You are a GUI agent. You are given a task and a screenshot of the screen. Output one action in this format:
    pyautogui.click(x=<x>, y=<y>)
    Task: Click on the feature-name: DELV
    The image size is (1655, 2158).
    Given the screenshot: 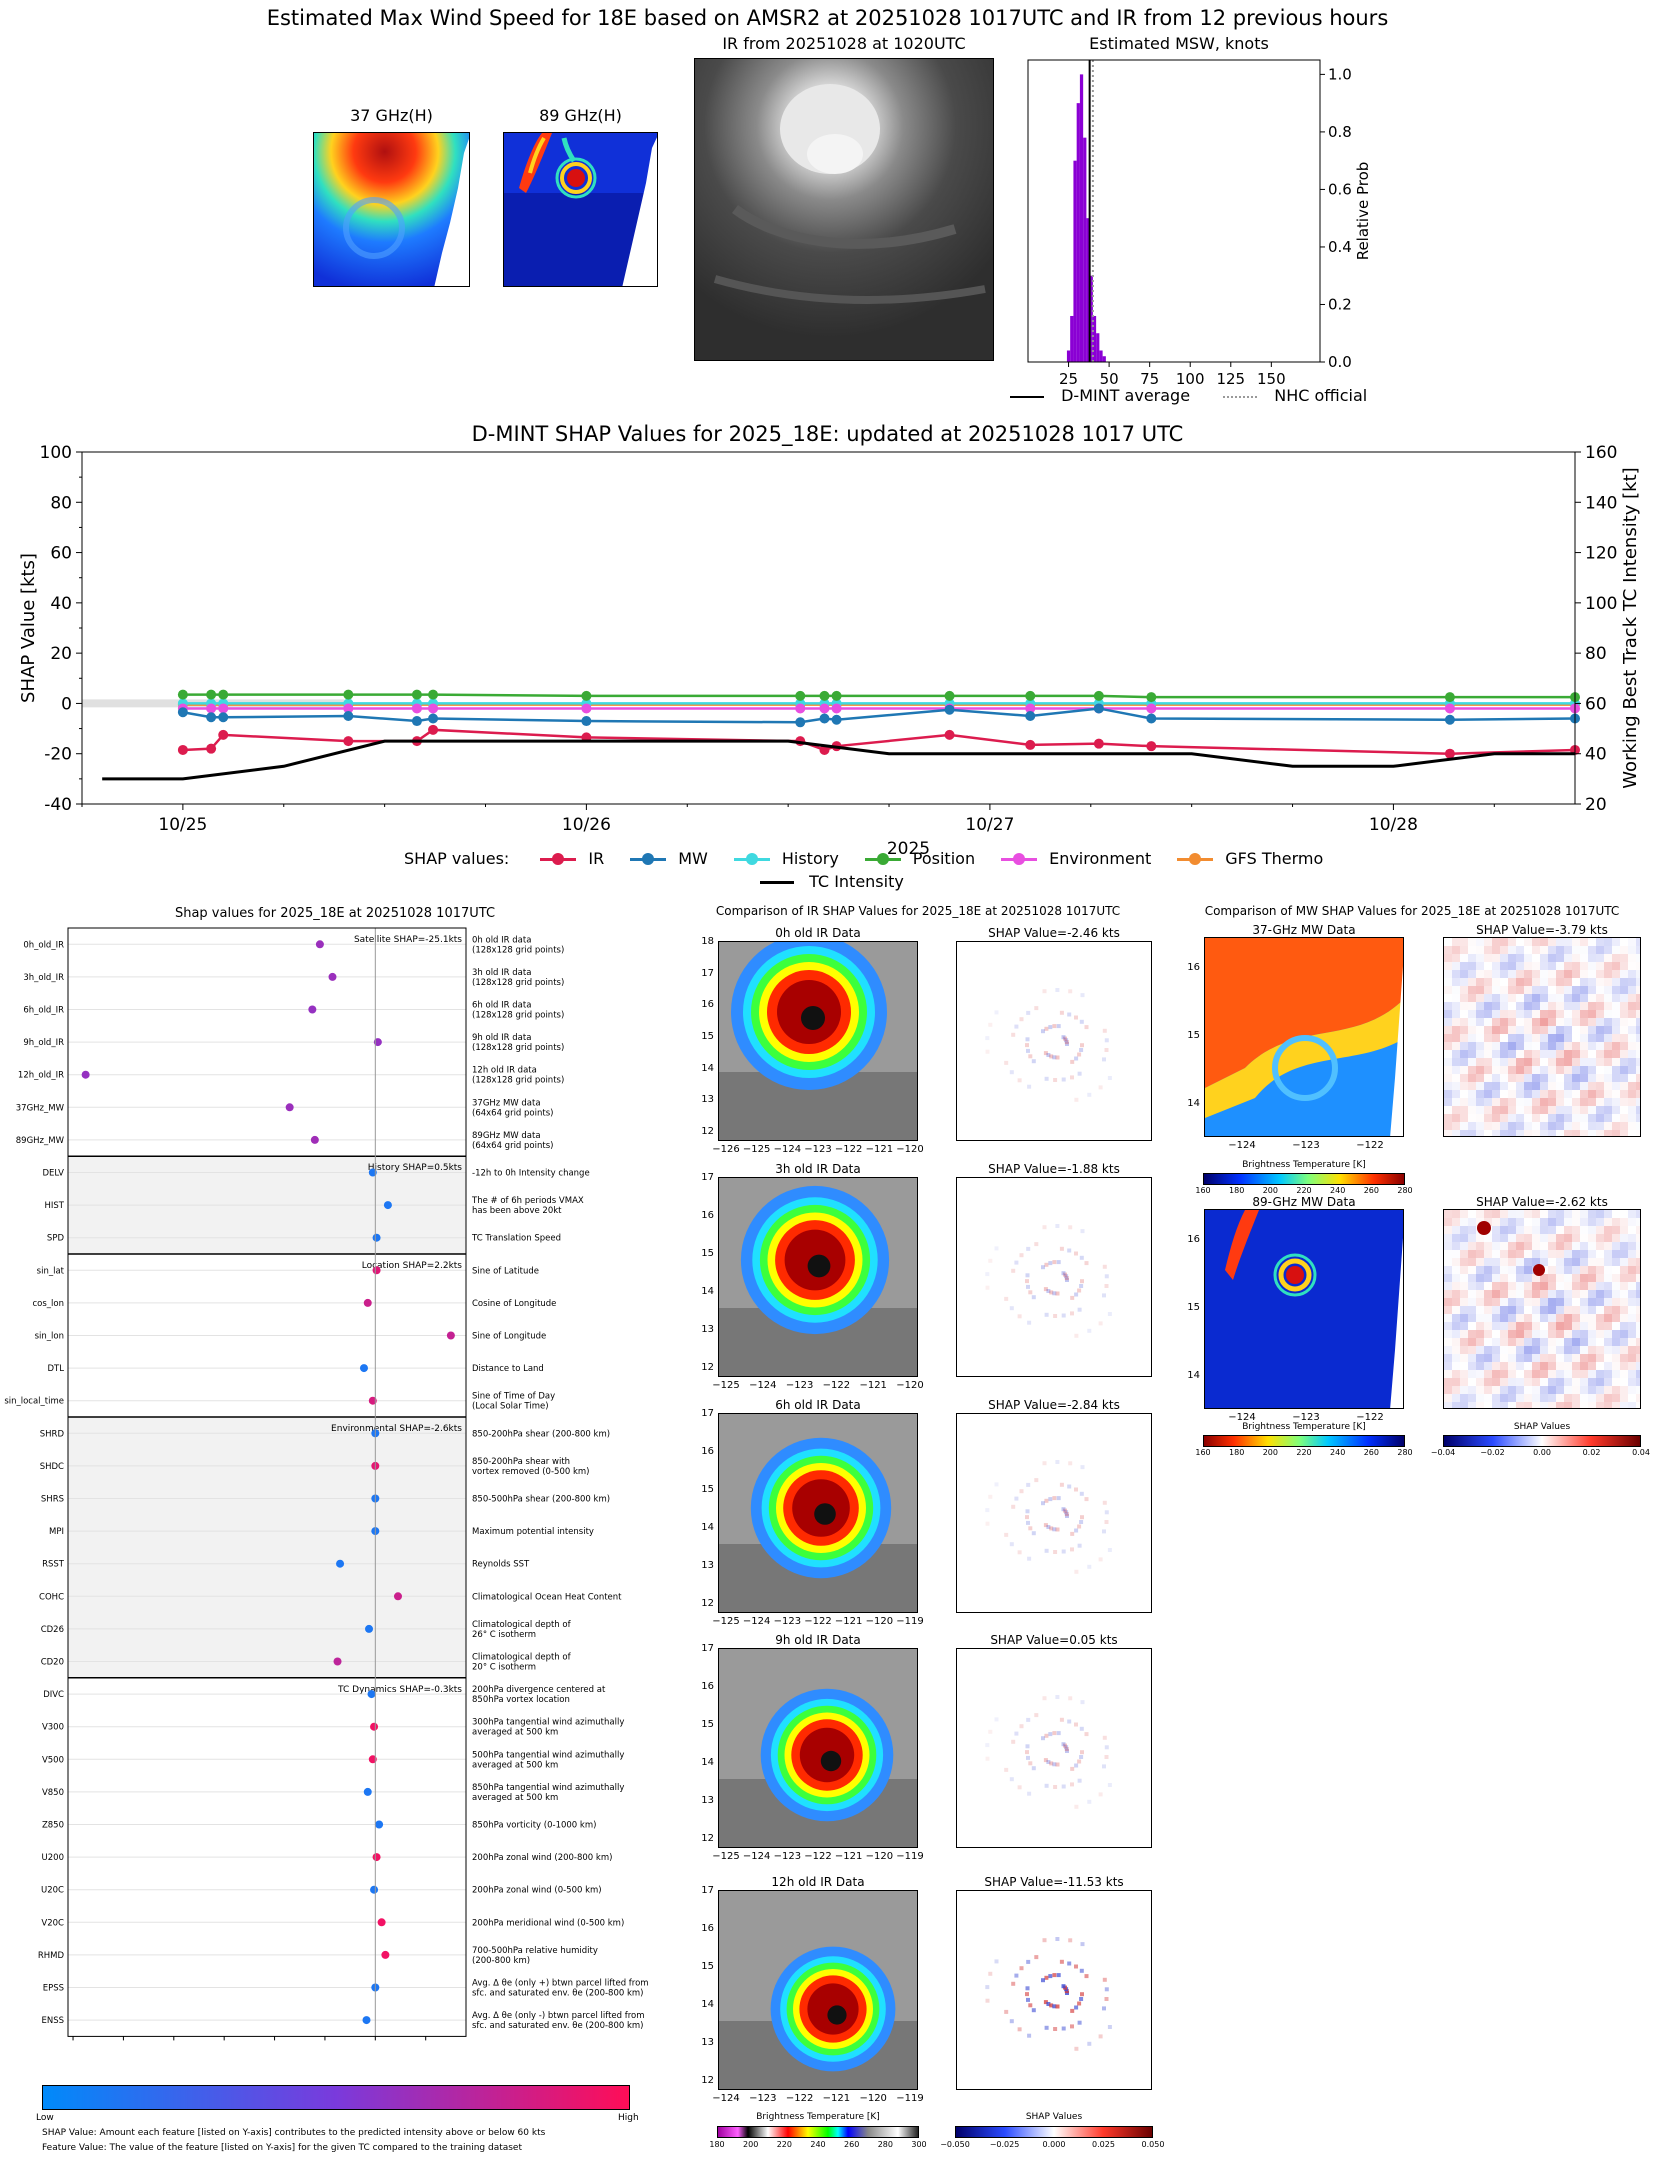 What is the action you would take?
    pyautogui.click(x=53, y=1174)
    